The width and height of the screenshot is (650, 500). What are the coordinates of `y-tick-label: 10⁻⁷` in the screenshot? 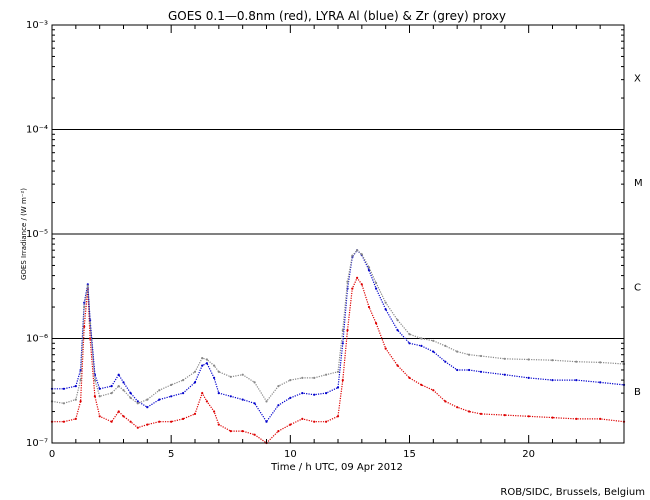 It's located at (37, 443).